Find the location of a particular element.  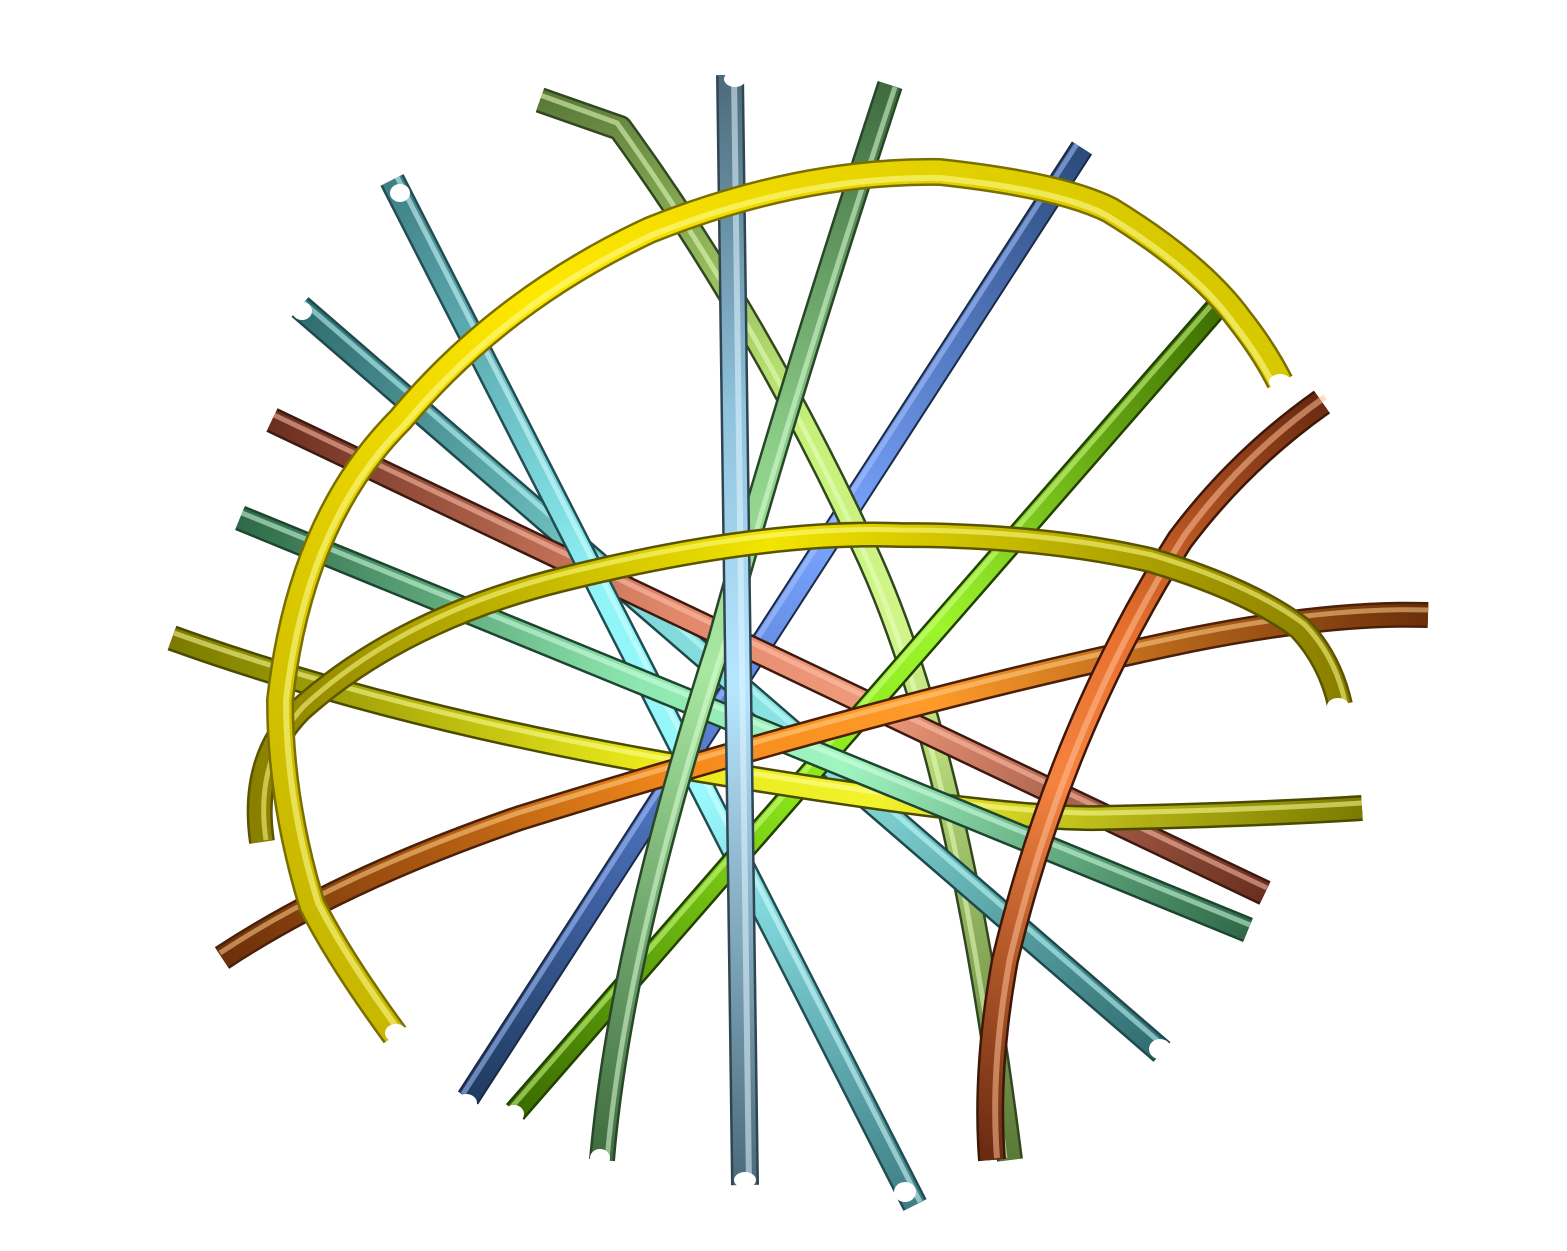

tube-cyan-end-cap-top is located at coordinates (400, 193).